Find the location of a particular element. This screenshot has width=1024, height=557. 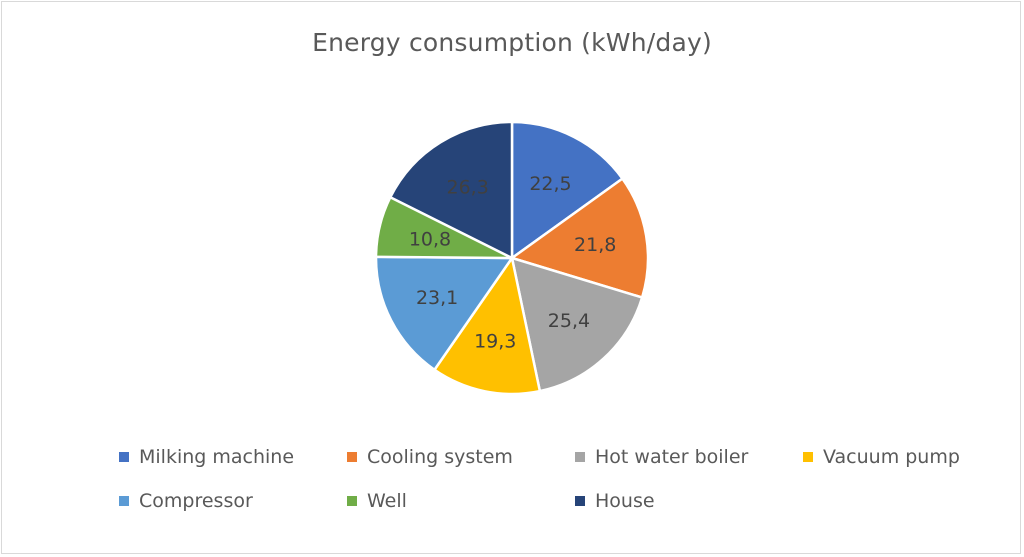

data-label: 19,3 is located at coordinates (495, 342).